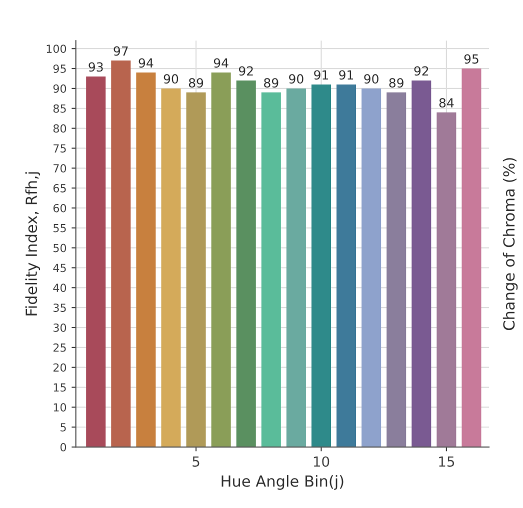 The width and height of the screenshot is (523, 508). What do you see at coordinates (59, 268) in the screenshot?
I see `y-tick-label: 45` at bounding box center [59, 268].